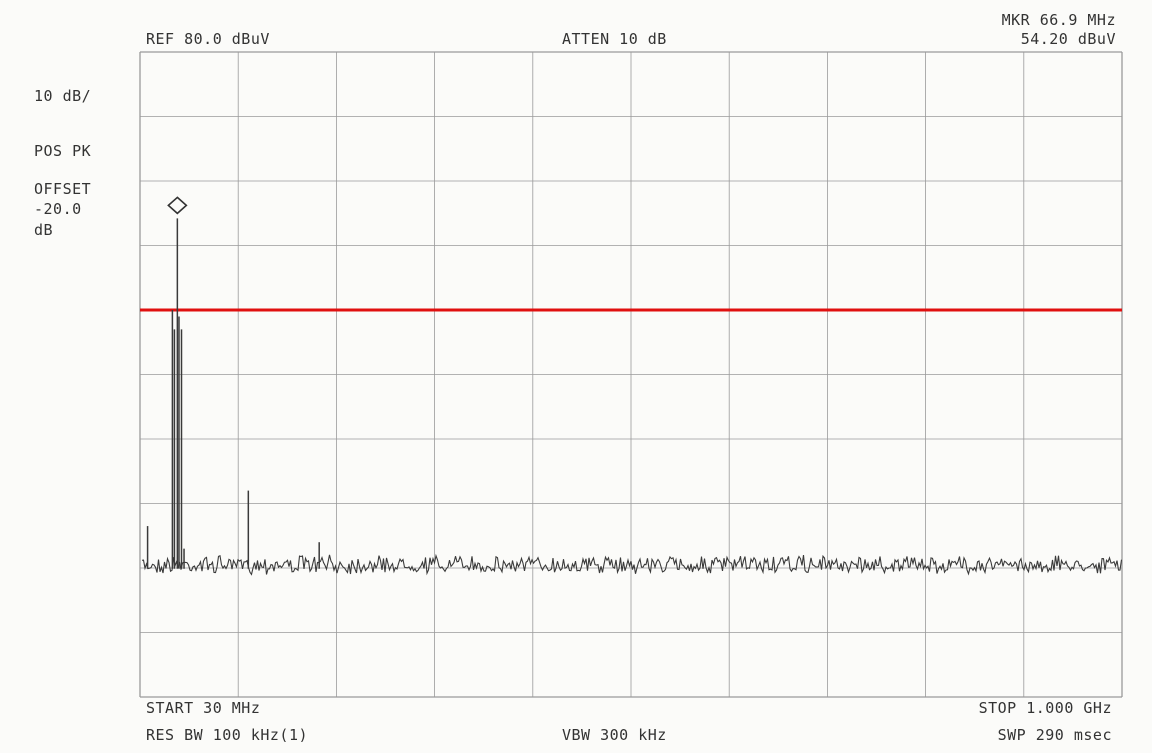  Describe the element at coordinates (58, 209) in the screenshot. I see `offset-value: -20.0` at that location.